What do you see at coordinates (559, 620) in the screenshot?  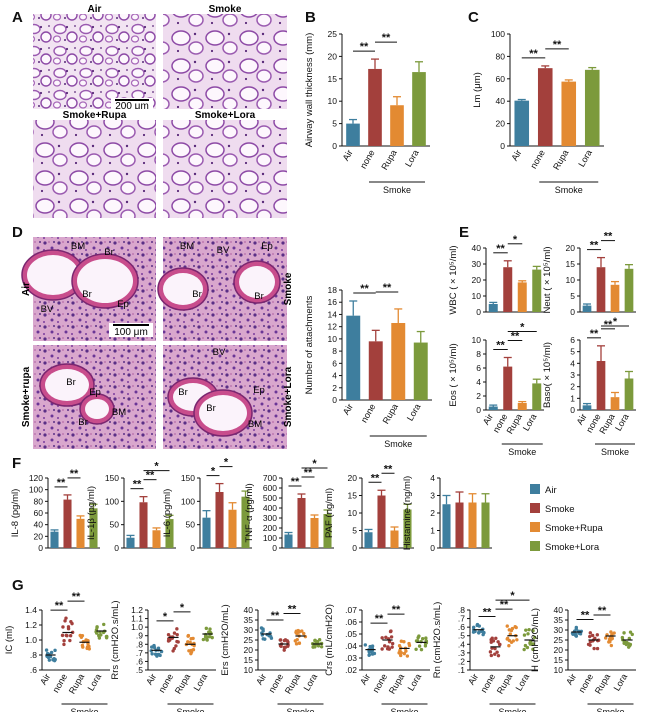 I see `y-tick-label: 35` at bounding box center [559, 620].